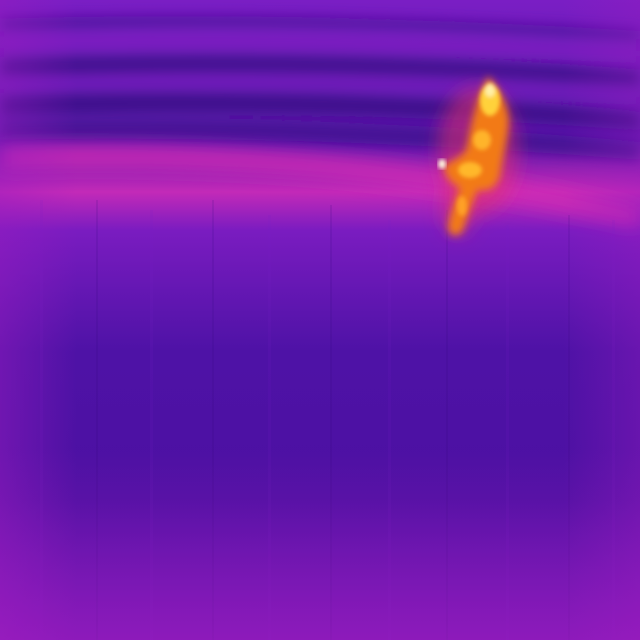 Image resolution: width=640 pixels, height=640 pixels. I want to click on heat-signature, so click(478, 156).